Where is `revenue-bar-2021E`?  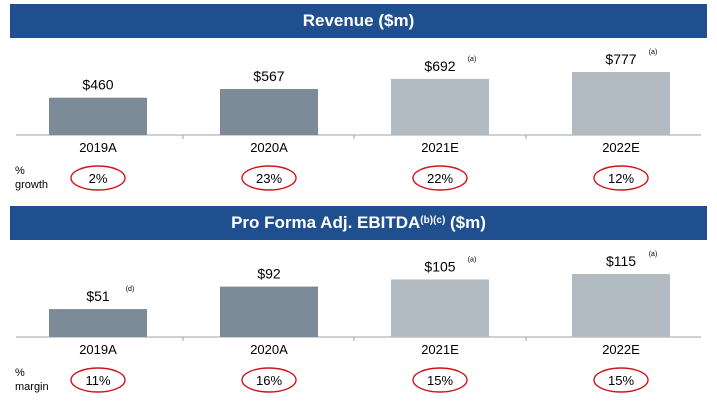 revenue-bar-2021E is located at coordinates (440, 106).